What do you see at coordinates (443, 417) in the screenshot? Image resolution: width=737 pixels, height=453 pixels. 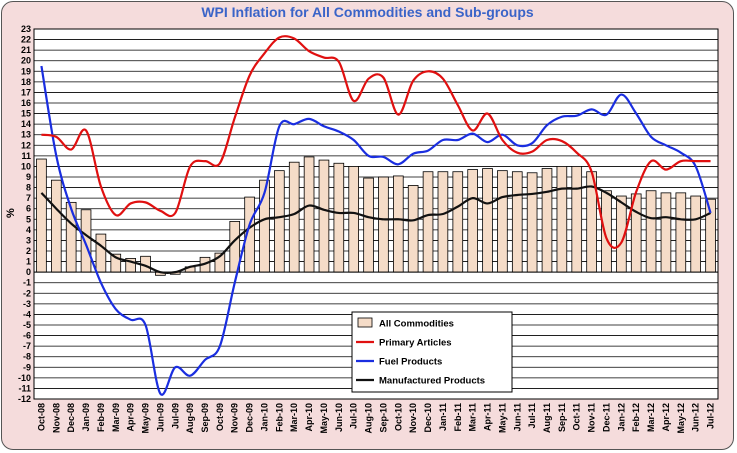 I see `x-tick-label: Jan-11` at bounding box center [443, 417].